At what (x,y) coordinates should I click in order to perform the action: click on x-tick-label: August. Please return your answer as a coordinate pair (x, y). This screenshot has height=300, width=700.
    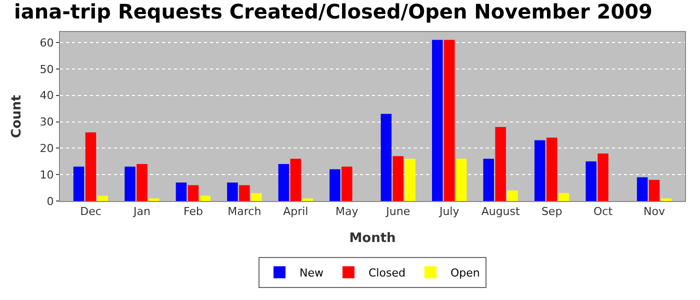
    Looking at the image, I should click on (500, 211).